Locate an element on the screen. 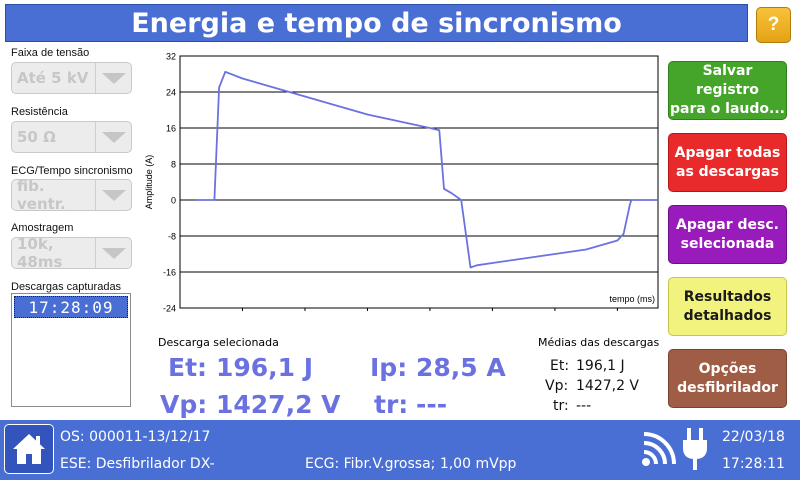 The width and height of the screenshot is (800, 480). avg-tr-value: --- is located at coordinates (584, 406).